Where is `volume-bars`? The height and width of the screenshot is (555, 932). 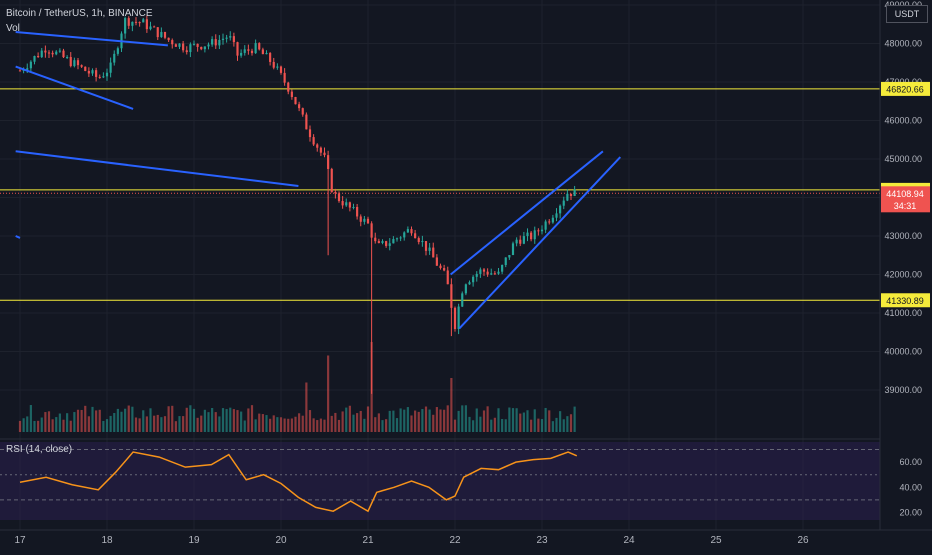
volume-bars is located at coordinates (297, 387).